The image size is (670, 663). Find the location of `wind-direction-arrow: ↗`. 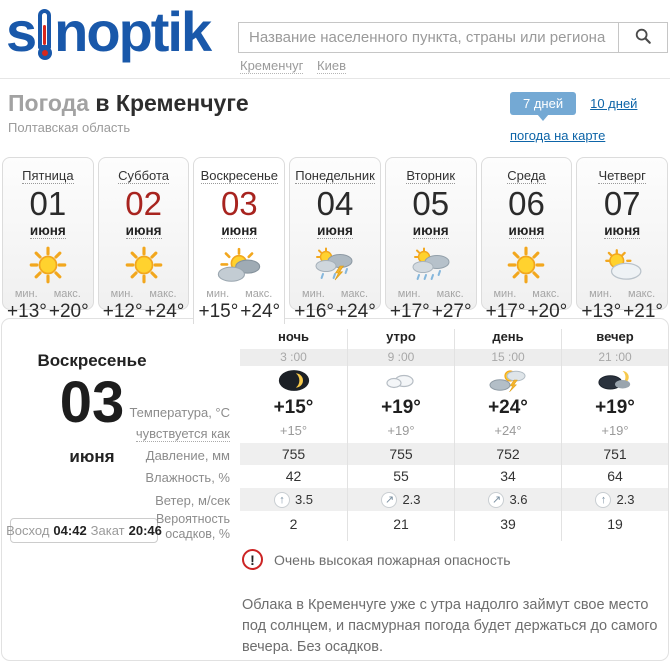

wind-direction-arrow: ↗ is located at coordinates (496, 499).